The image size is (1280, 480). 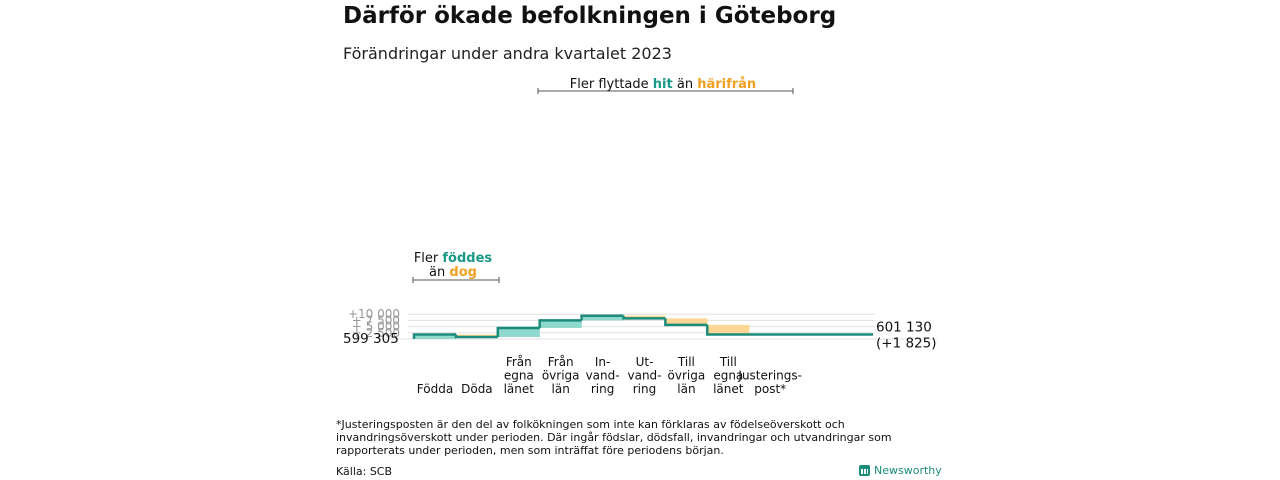 What do you see at coordinates (376, 320) in the screenshot?
I see `y-tick-label: + 7 500` at bounding box center [376, 320].